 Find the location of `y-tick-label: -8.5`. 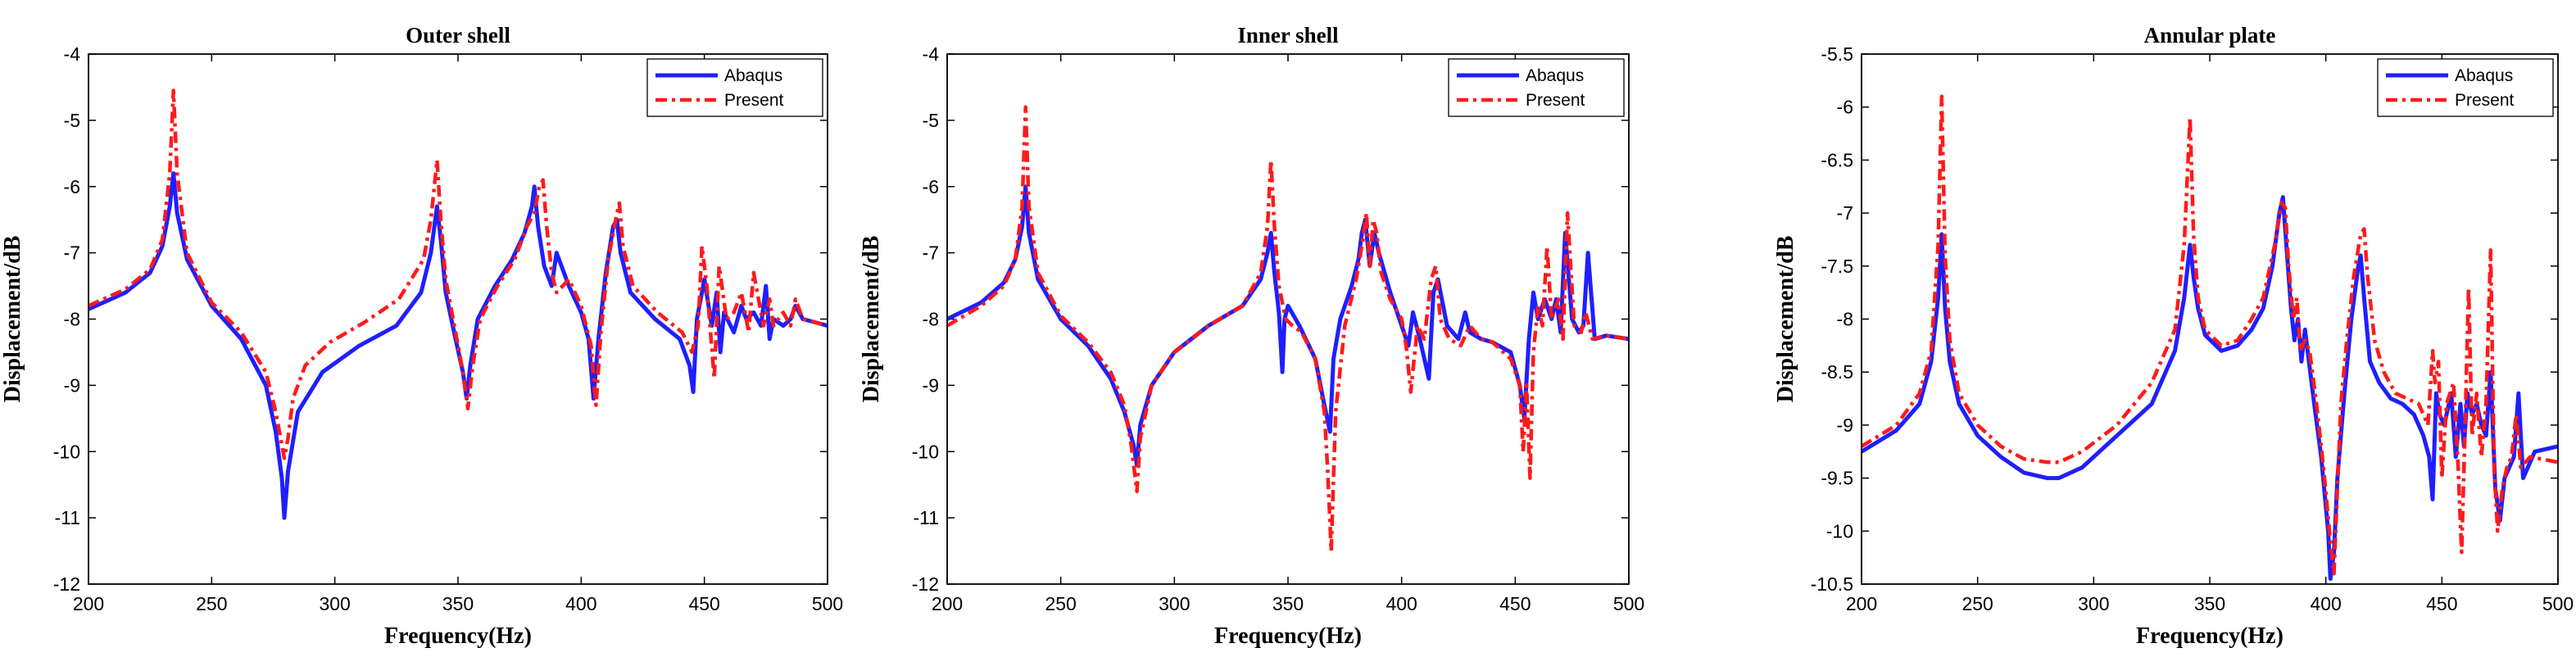

y-tick-label: -8.5 is located at coordinates (1837, 372).